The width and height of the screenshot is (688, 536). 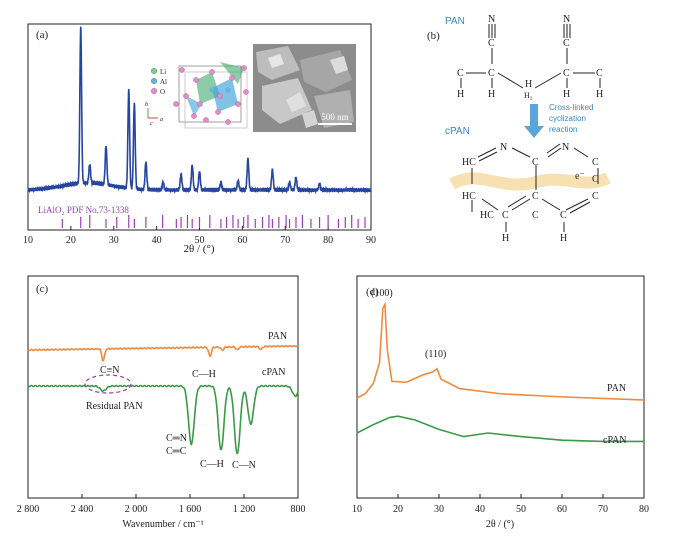 What do you see at coordinates (563, 129) in the screenshot?
I see `arrow-text-3: reaction` at bounding box center [563, 129].